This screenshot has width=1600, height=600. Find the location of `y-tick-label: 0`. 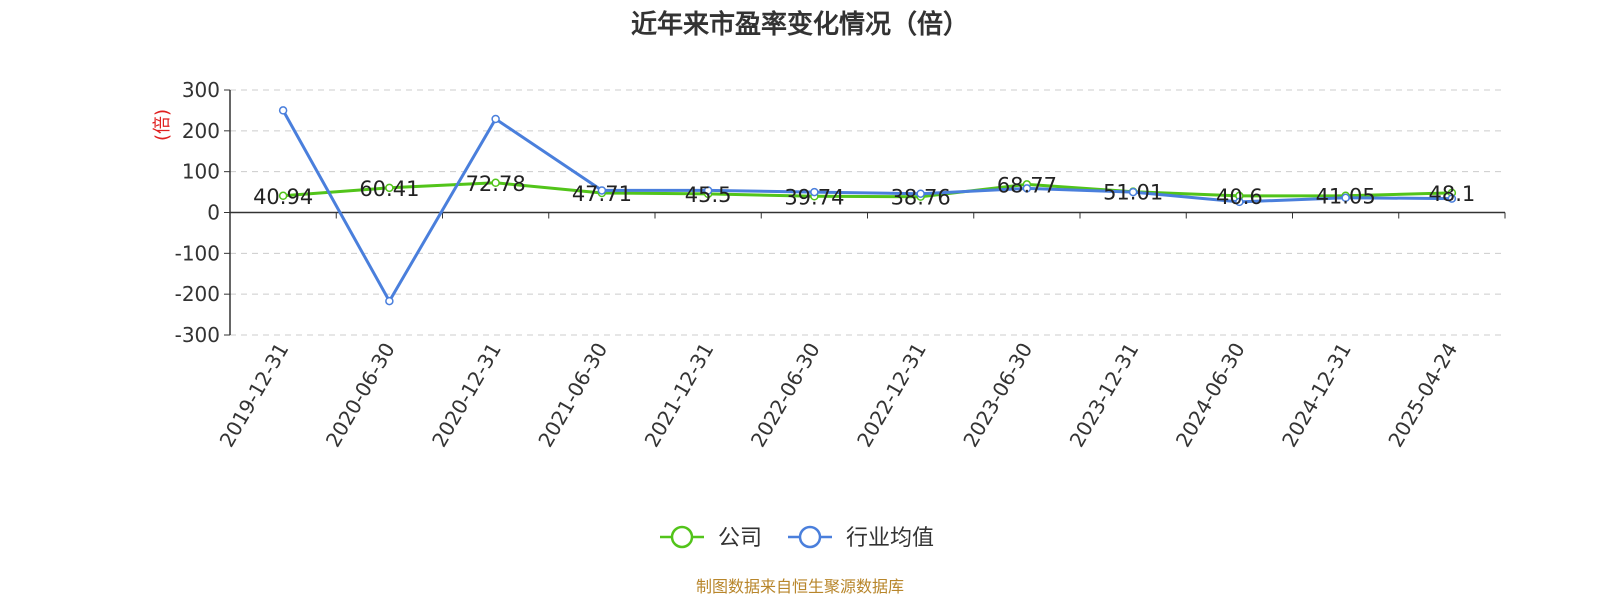

y-tick-label: 0 is located at coordinates (213, 213).